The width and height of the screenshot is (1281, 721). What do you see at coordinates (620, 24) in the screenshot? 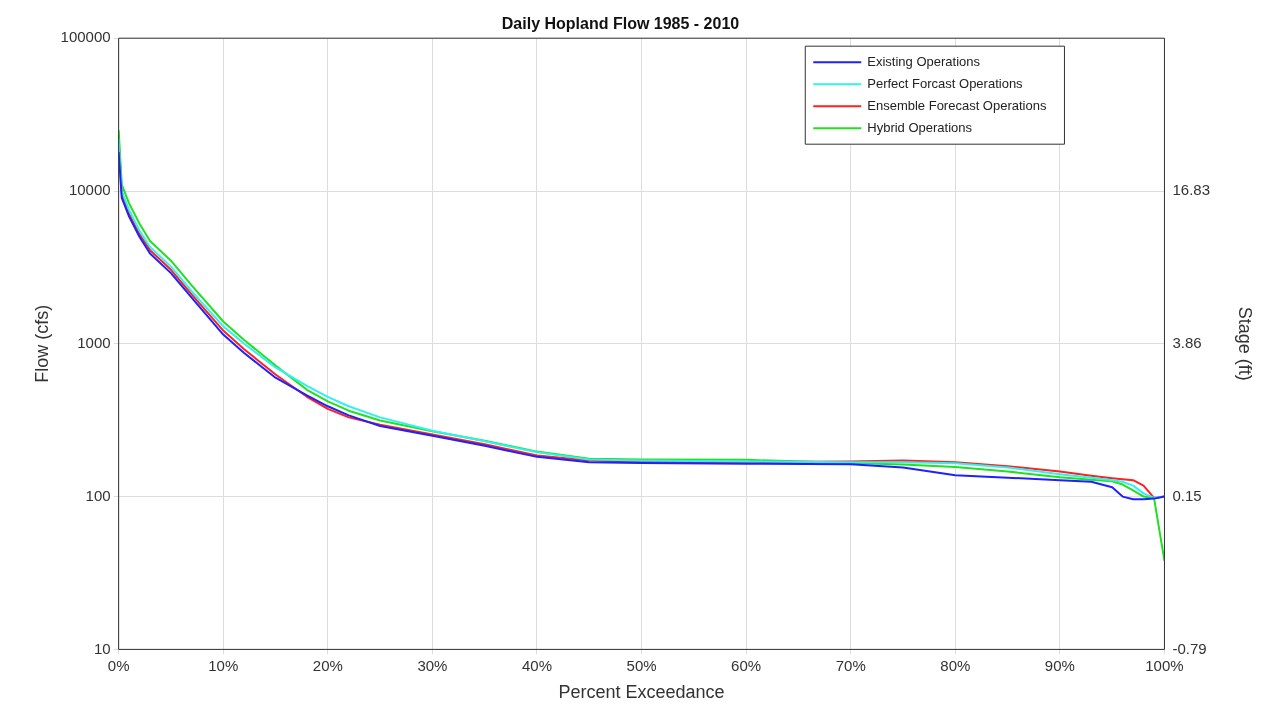
I see `chart-title: Daily Hopland Flow 1985 - 2010` at bounding box center [620, 24].